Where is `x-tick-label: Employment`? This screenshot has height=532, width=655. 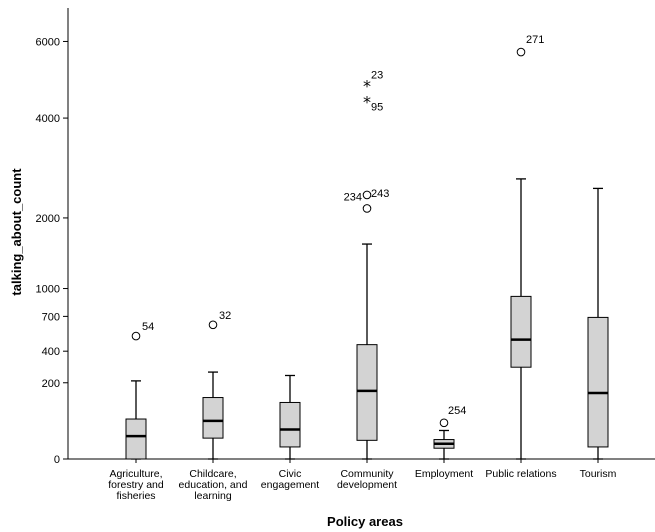 x-tick-label: Employment is located at coordinates (444, 474).